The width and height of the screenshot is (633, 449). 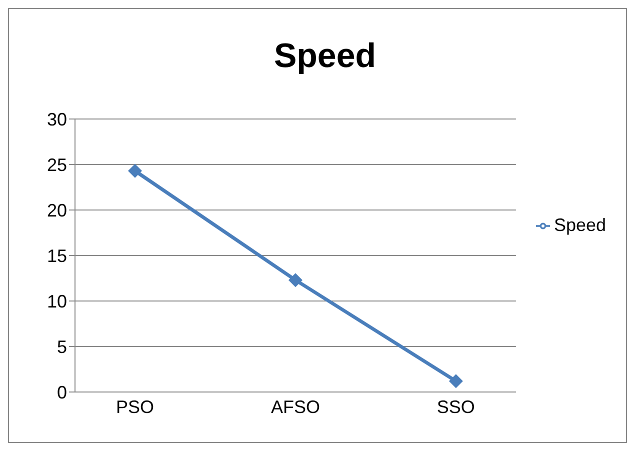 I want to click on x-tick-label: PSO, so click(x=135, y=406).